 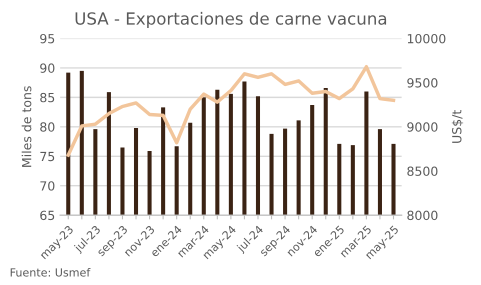 I want to click on y2-axis-title: US$/t, so click(x=458, y=126).